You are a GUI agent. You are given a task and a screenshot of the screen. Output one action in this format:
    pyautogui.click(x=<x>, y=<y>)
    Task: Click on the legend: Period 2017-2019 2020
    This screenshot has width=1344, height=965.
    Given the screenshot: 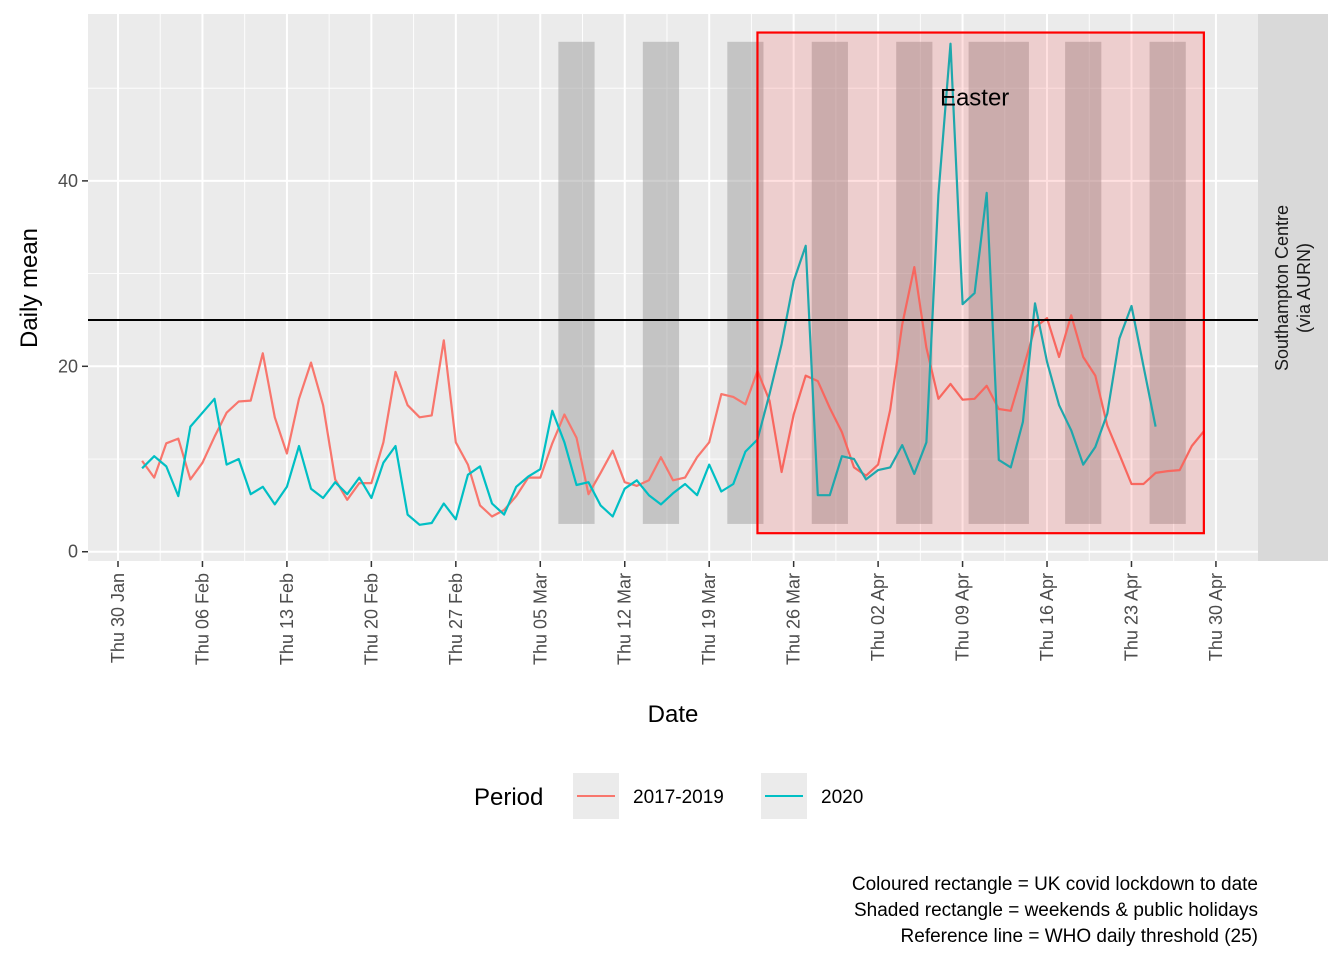 What is the action you would take?
    pyautogui.click(x=668, y=796)
    